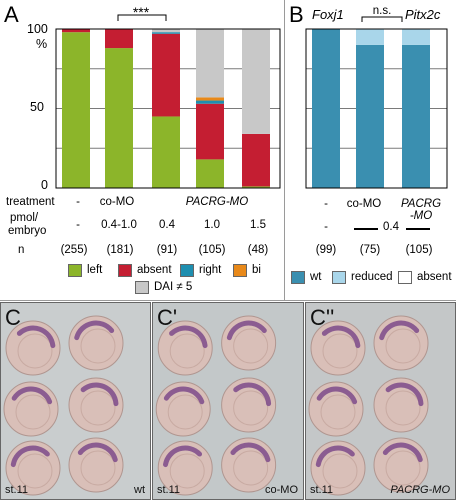 This screenshot has width=456, height=500. Describe the element at coordinates (339, 277) in the screenshot. I see `legend-b-swatch-reduced` at that location.